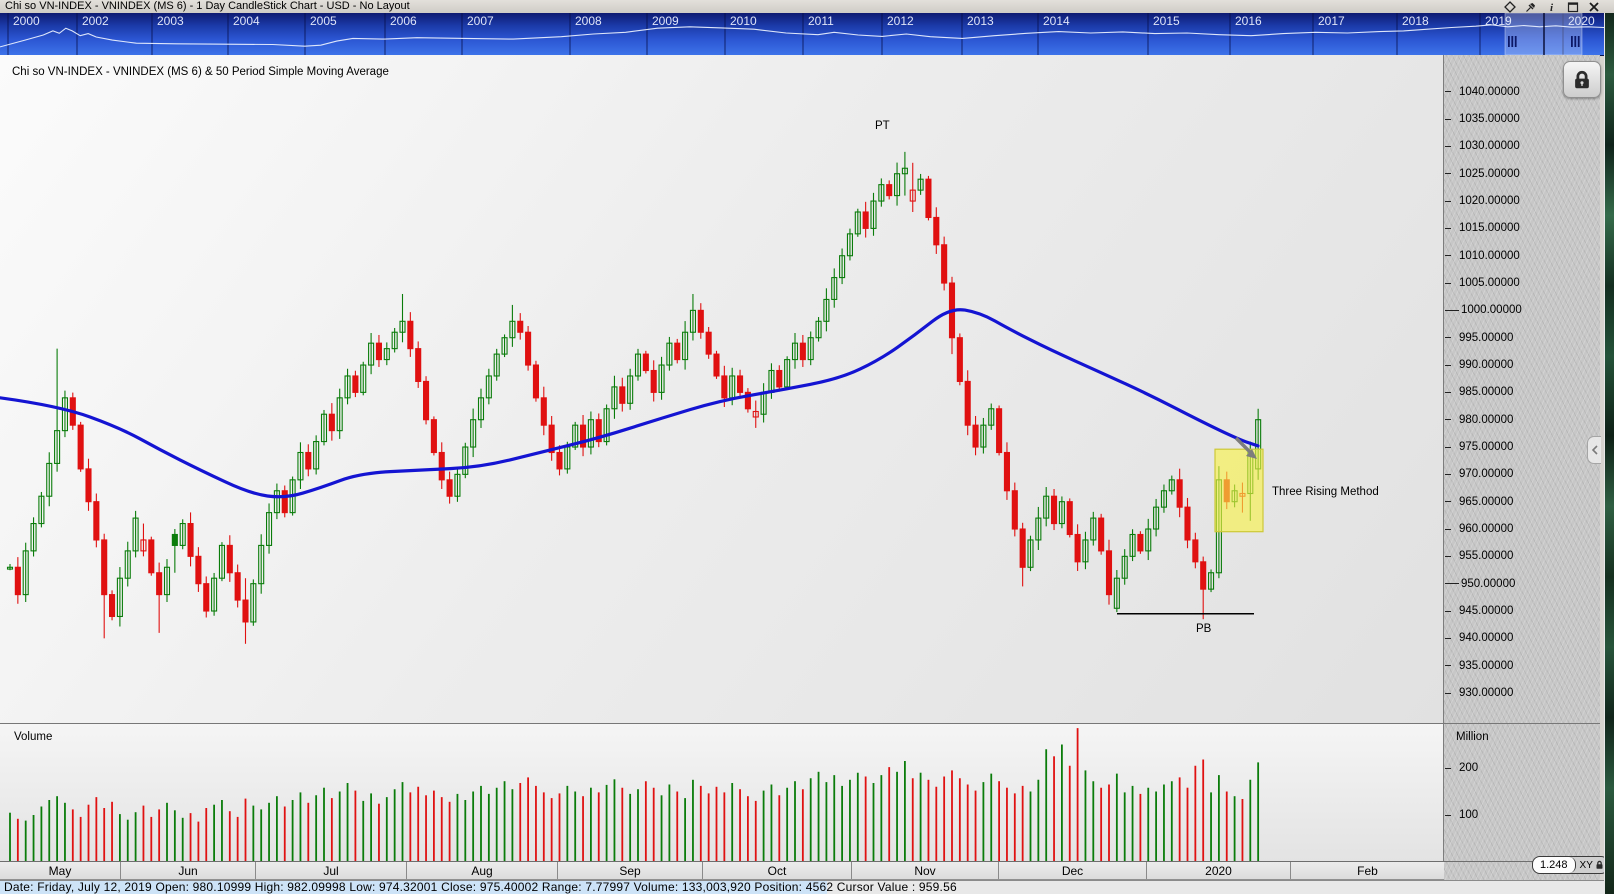 This screenshot has height=894, width=1614. Describe the element at coordinates (1482, 174) in the screenshot. I see `price-tick-label: 1025.00000` at that location.